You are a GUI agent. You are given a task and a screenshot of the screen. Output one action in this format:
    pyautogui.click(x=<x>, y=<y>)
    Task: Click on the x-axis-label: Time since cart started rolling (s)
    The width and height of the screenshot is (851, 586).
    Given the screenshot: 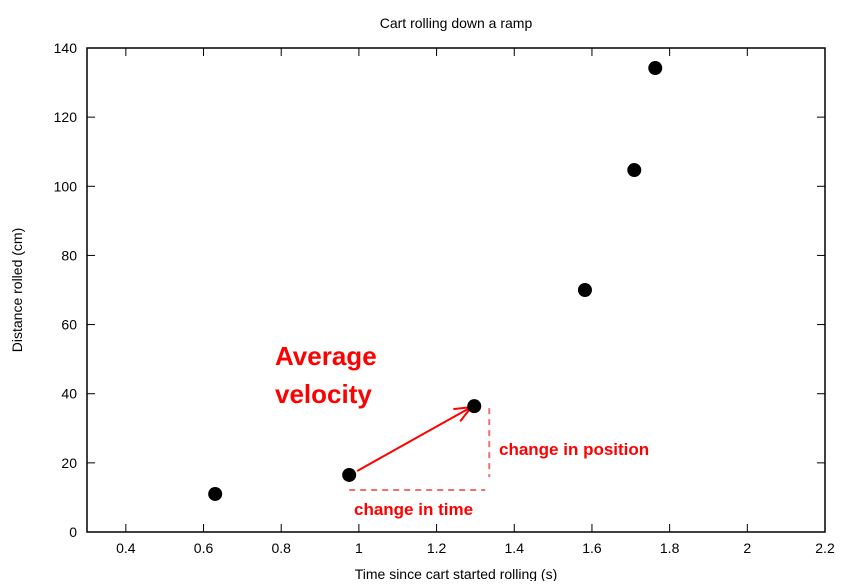 What is the action you would take?
    pyautogui.click(x=456, y=573)
    